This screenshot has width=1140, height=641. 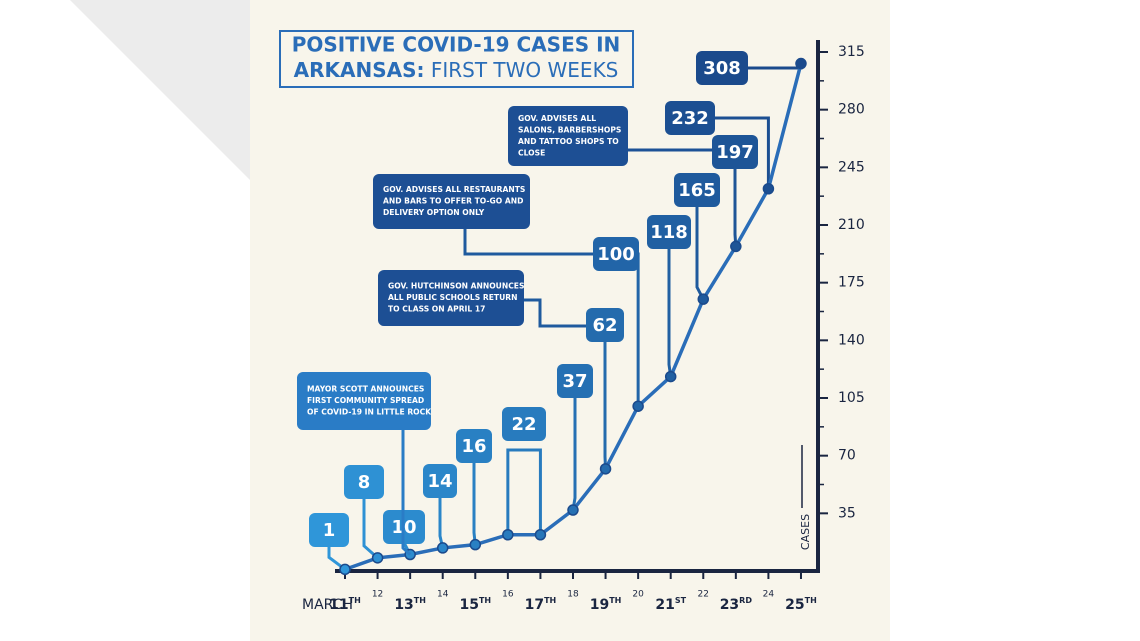 What do you see at coordinates (847, 513) in the screenshot?
I see `y-tick-label: 35` at bounding box center [847, 513].